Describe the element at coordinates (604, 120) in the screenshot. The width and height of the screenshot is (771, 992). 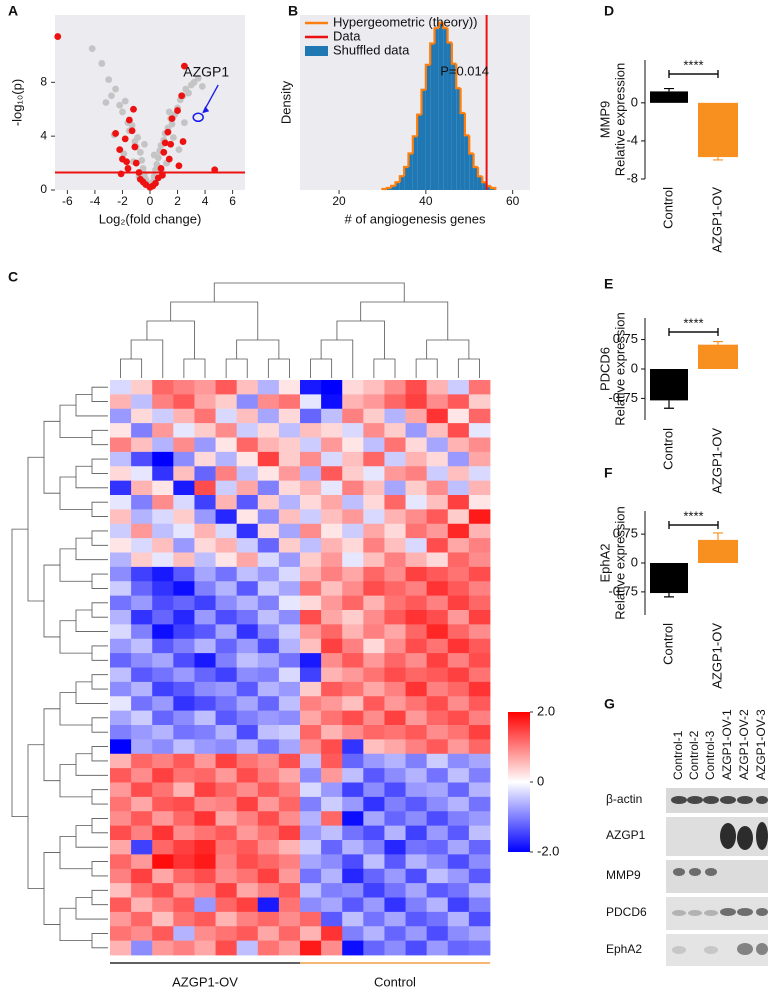
I see `y-axis-label: MMP9` at that location.